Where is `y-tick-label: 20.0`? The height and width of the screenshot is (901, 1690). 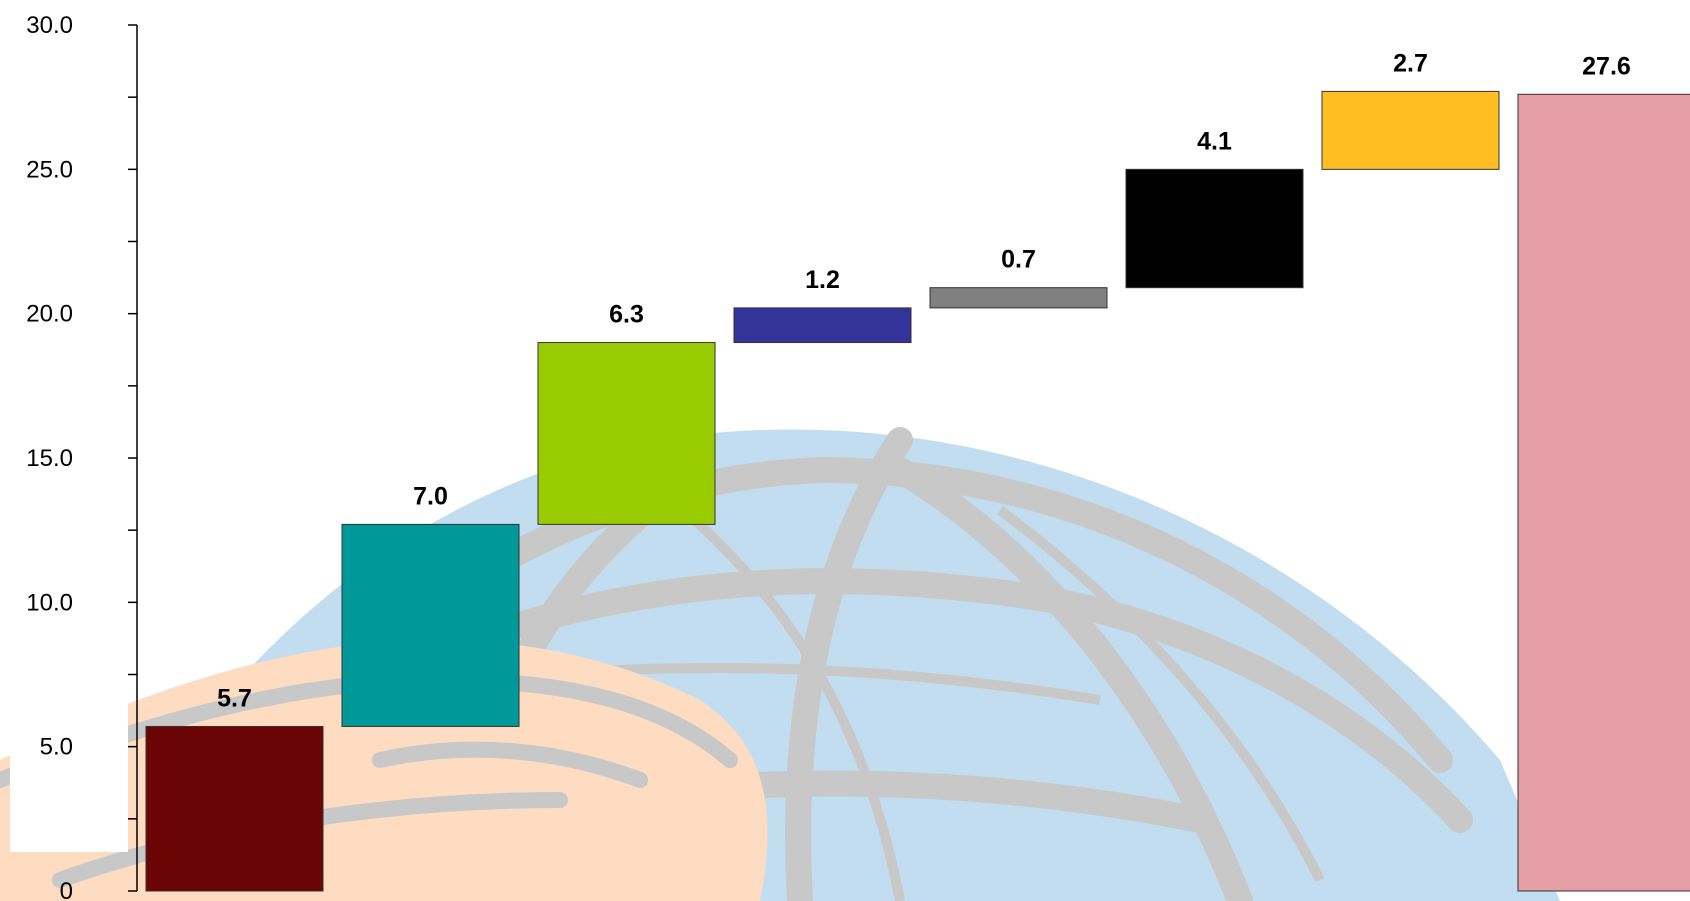
y-tick-label: 20.0 is located at coordinates (49, 314).